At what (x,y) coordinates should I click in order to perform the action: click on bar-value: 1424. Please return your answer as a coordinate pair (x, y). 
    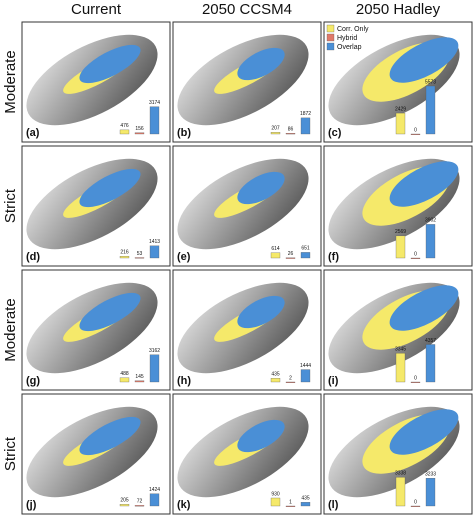
    Looking at the image, I should click on (154, 490).